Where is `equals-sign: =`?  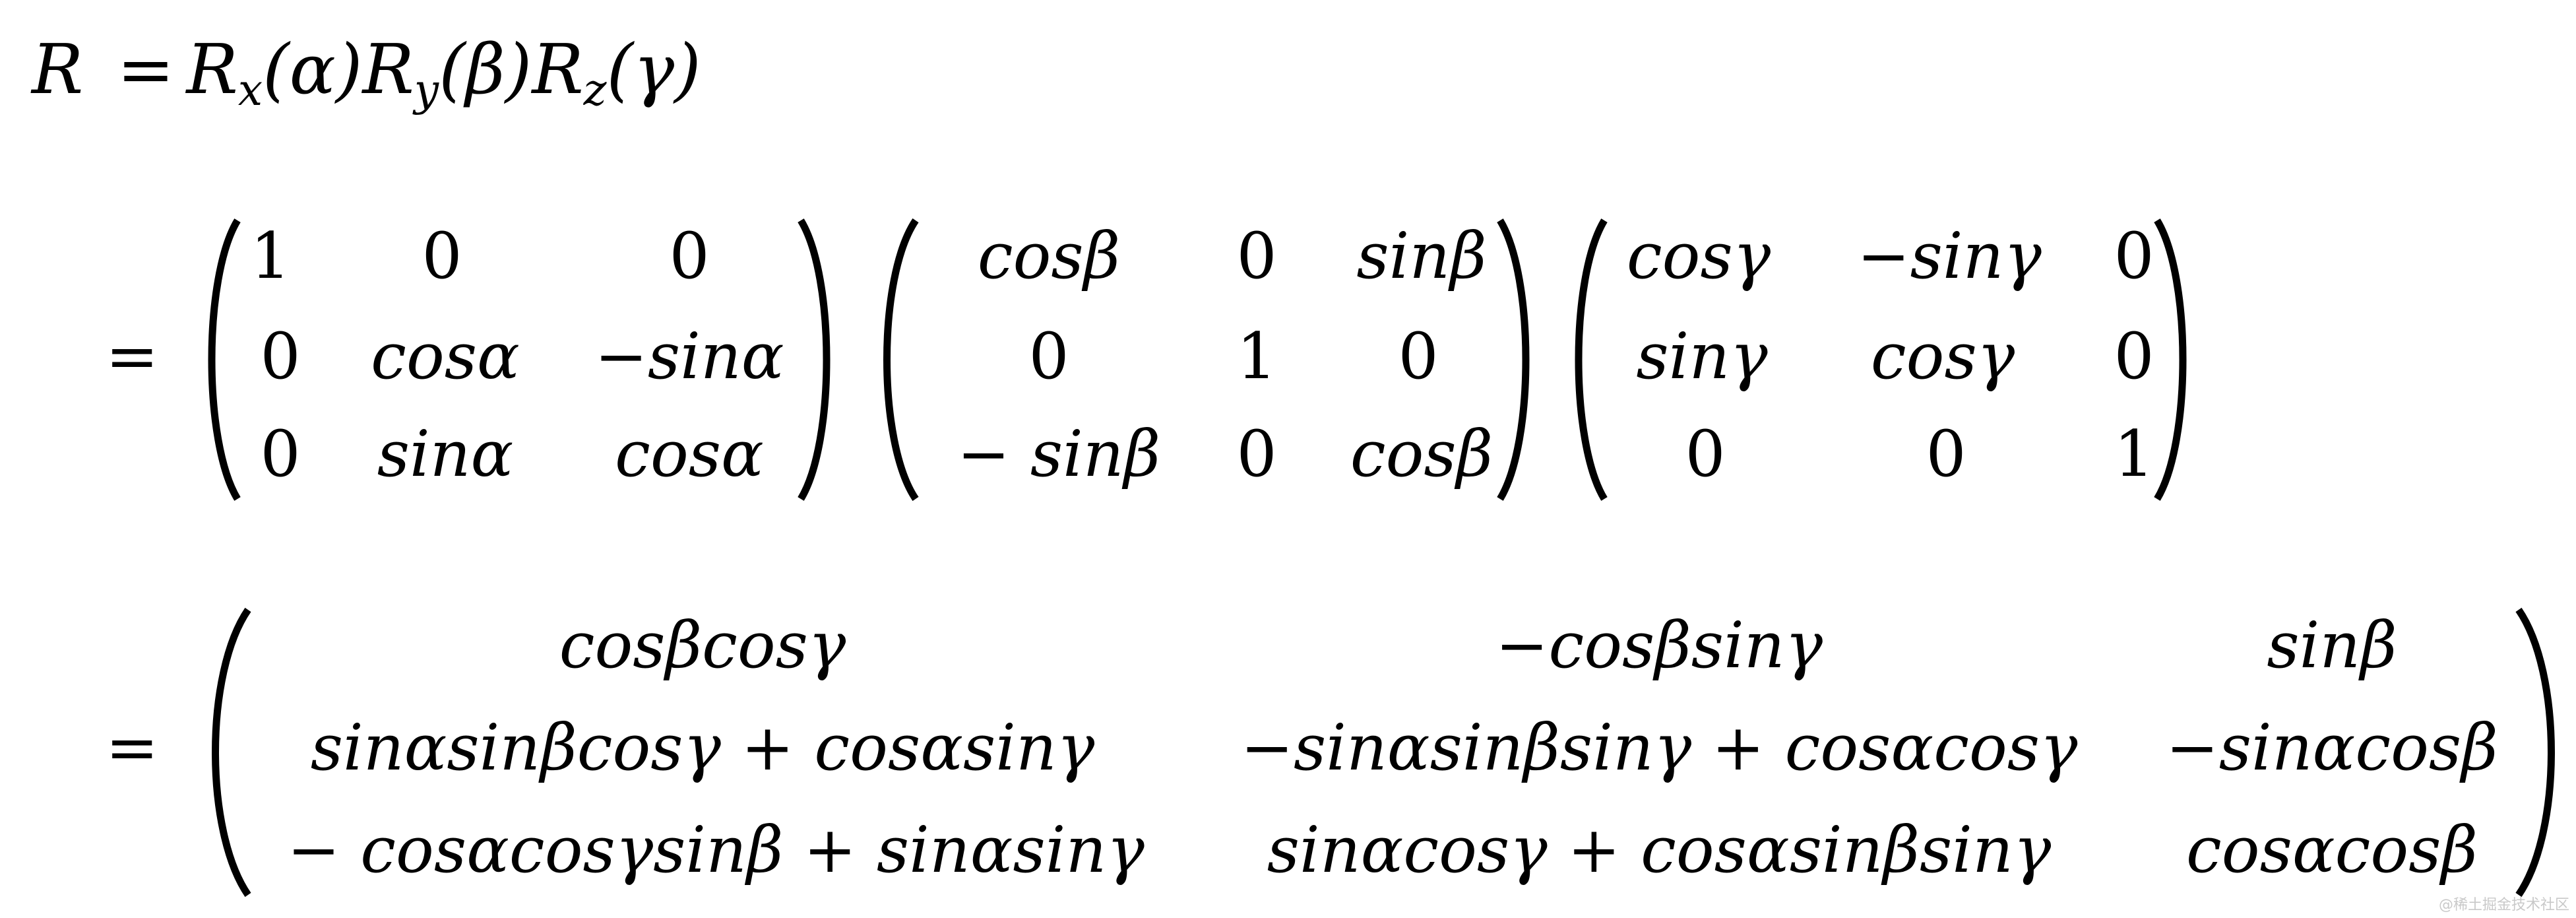 equals-sign: = is located at coordinates (146, 70).